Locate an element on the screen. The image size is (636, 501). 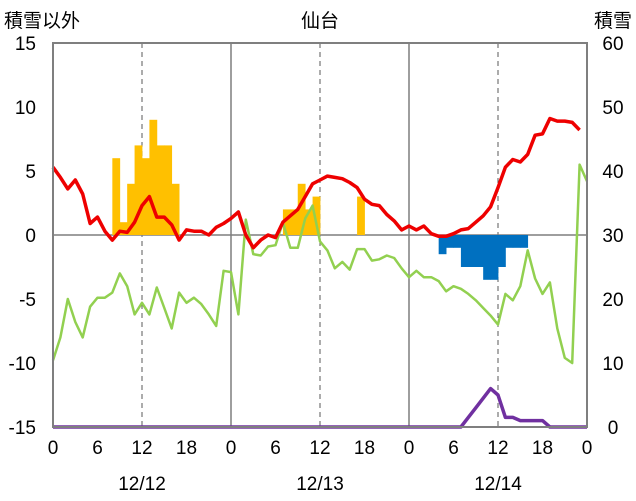
right-tick-label: 60 is located at coordinates (612, 44).